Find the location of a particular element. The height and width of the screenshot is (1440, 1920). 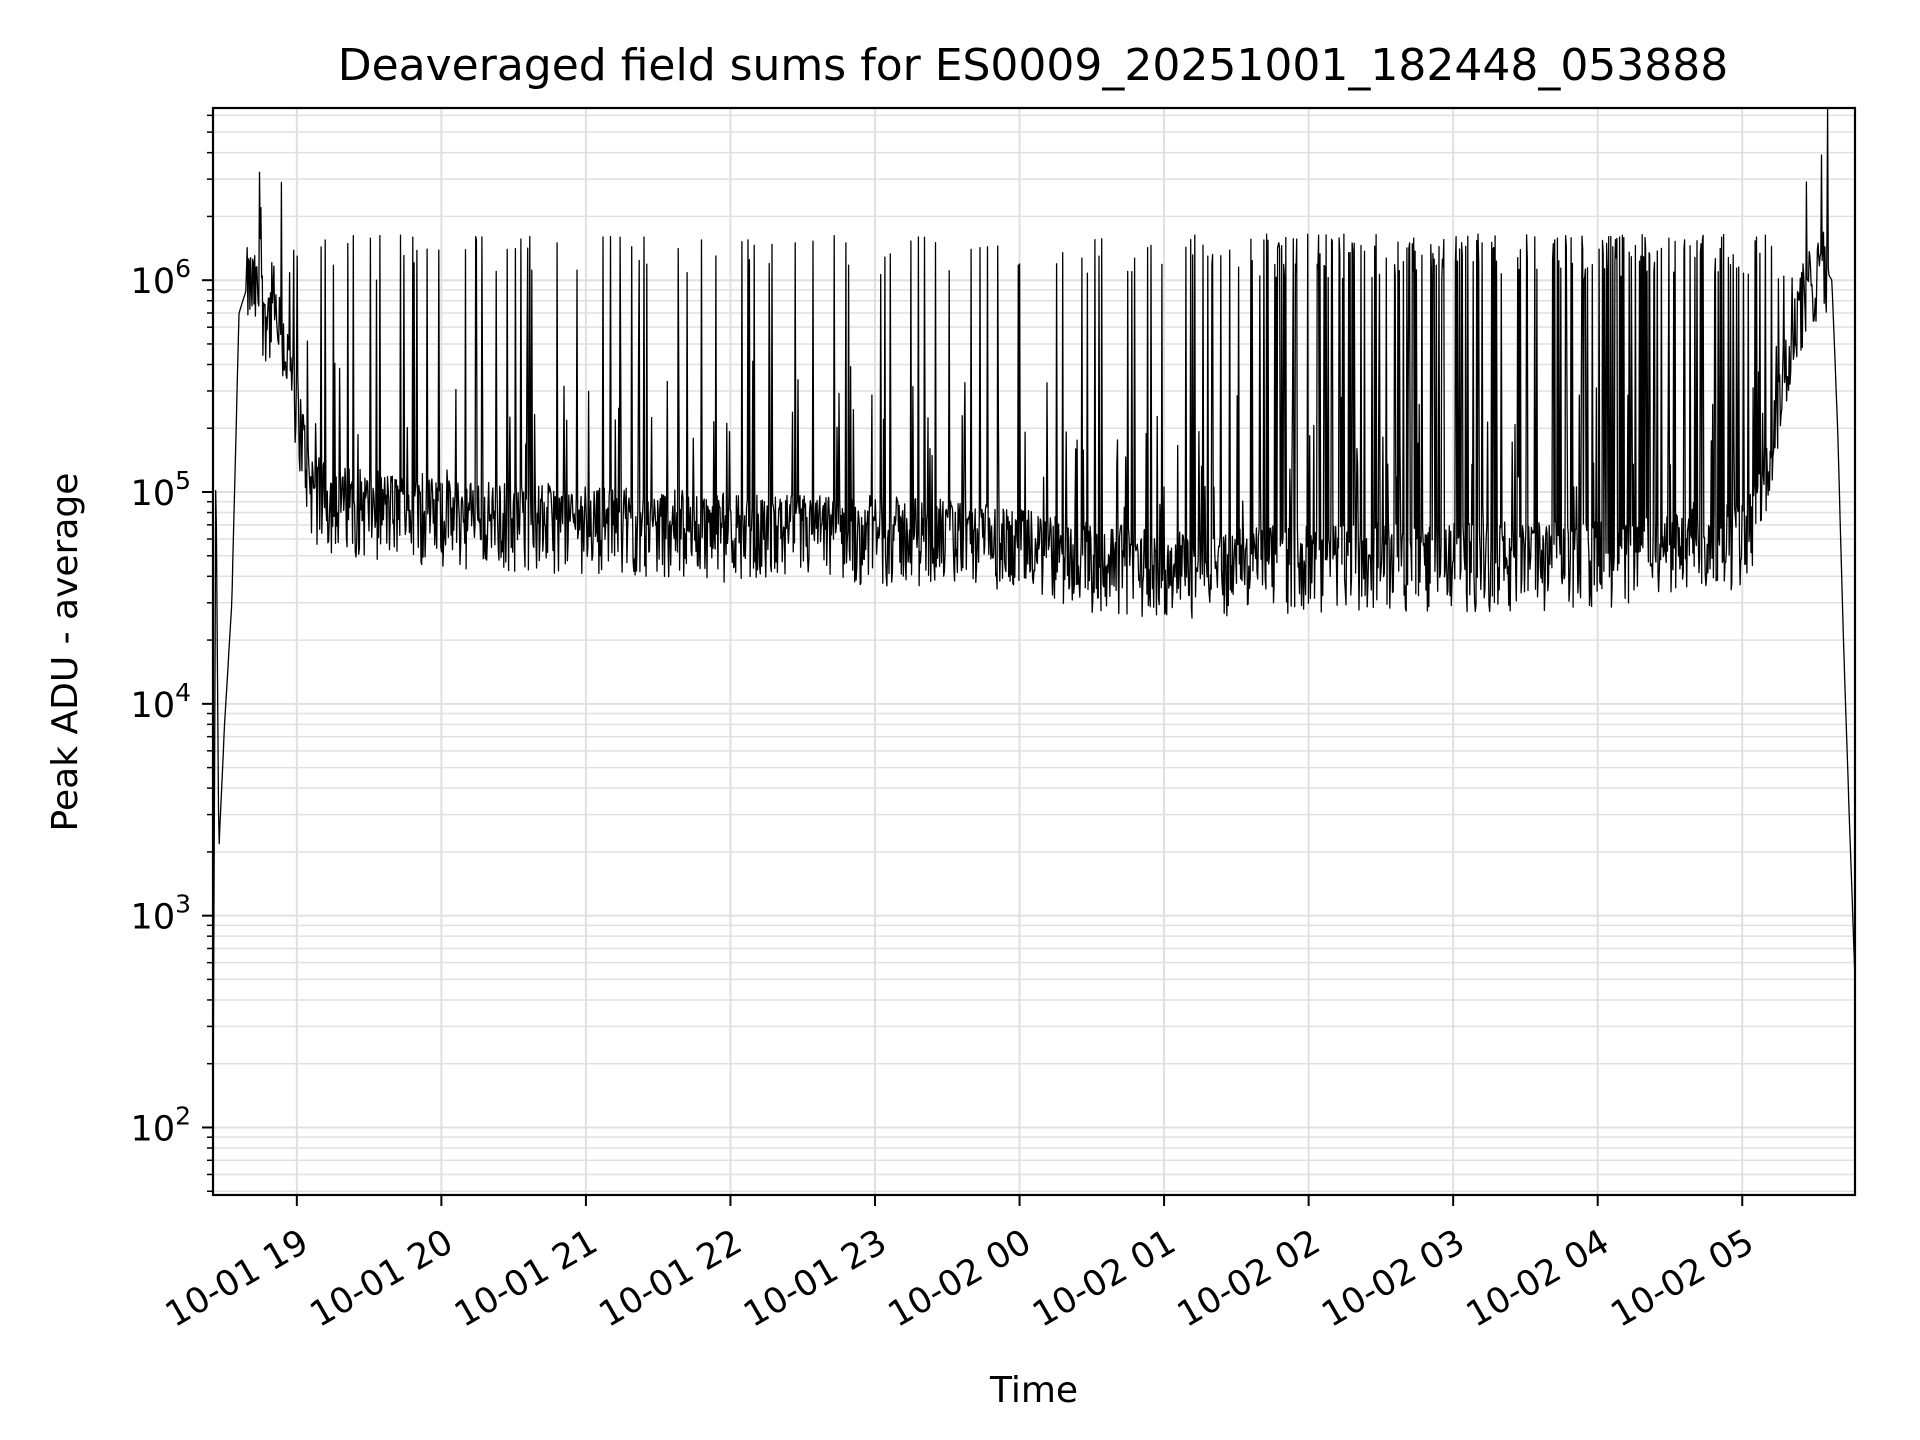

x-tick-label: 10-02 01 is located at coordinates (1104, 1278).